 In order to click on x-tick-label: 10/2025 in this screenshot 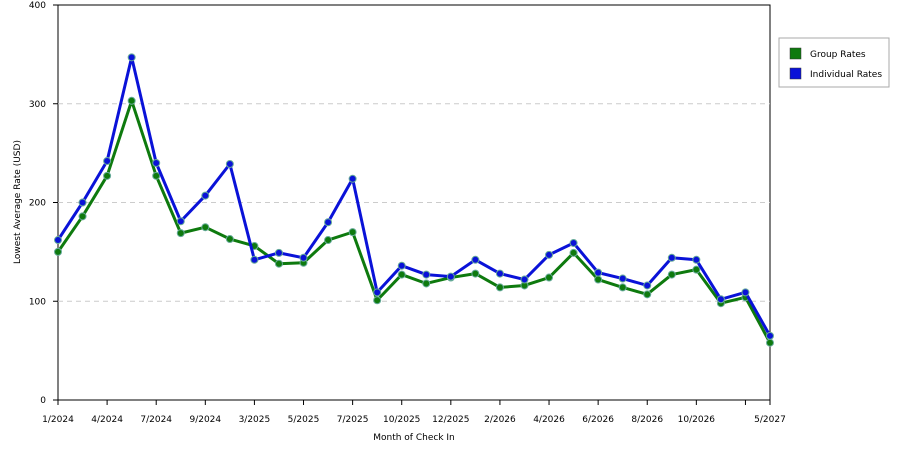, I will do `click(401, 420)`.